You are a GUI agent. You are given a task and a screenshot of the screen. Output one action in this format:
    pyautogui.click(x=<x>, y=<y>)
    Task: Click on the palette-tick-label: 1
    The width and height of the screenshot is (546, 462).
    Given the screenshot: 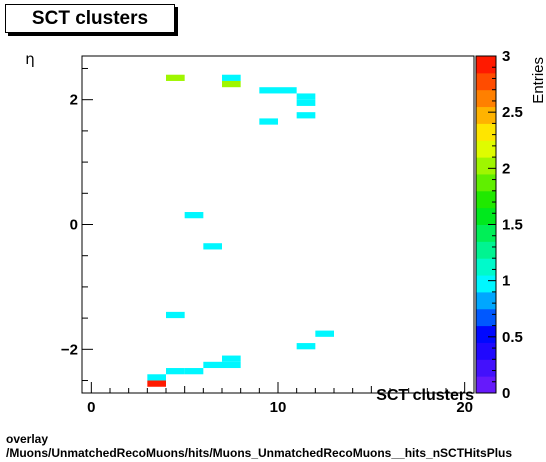 What is the action you would take?
    pyautogui.click(x=506, y=281)
    